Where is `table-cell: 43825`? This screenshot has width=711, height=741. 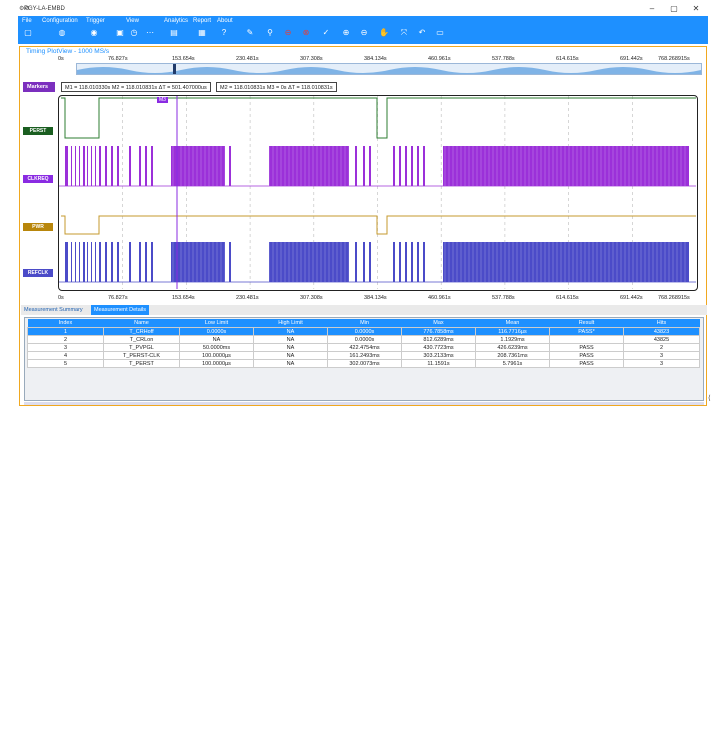 table-cell: 43825 is located at coordinates (661, 339).